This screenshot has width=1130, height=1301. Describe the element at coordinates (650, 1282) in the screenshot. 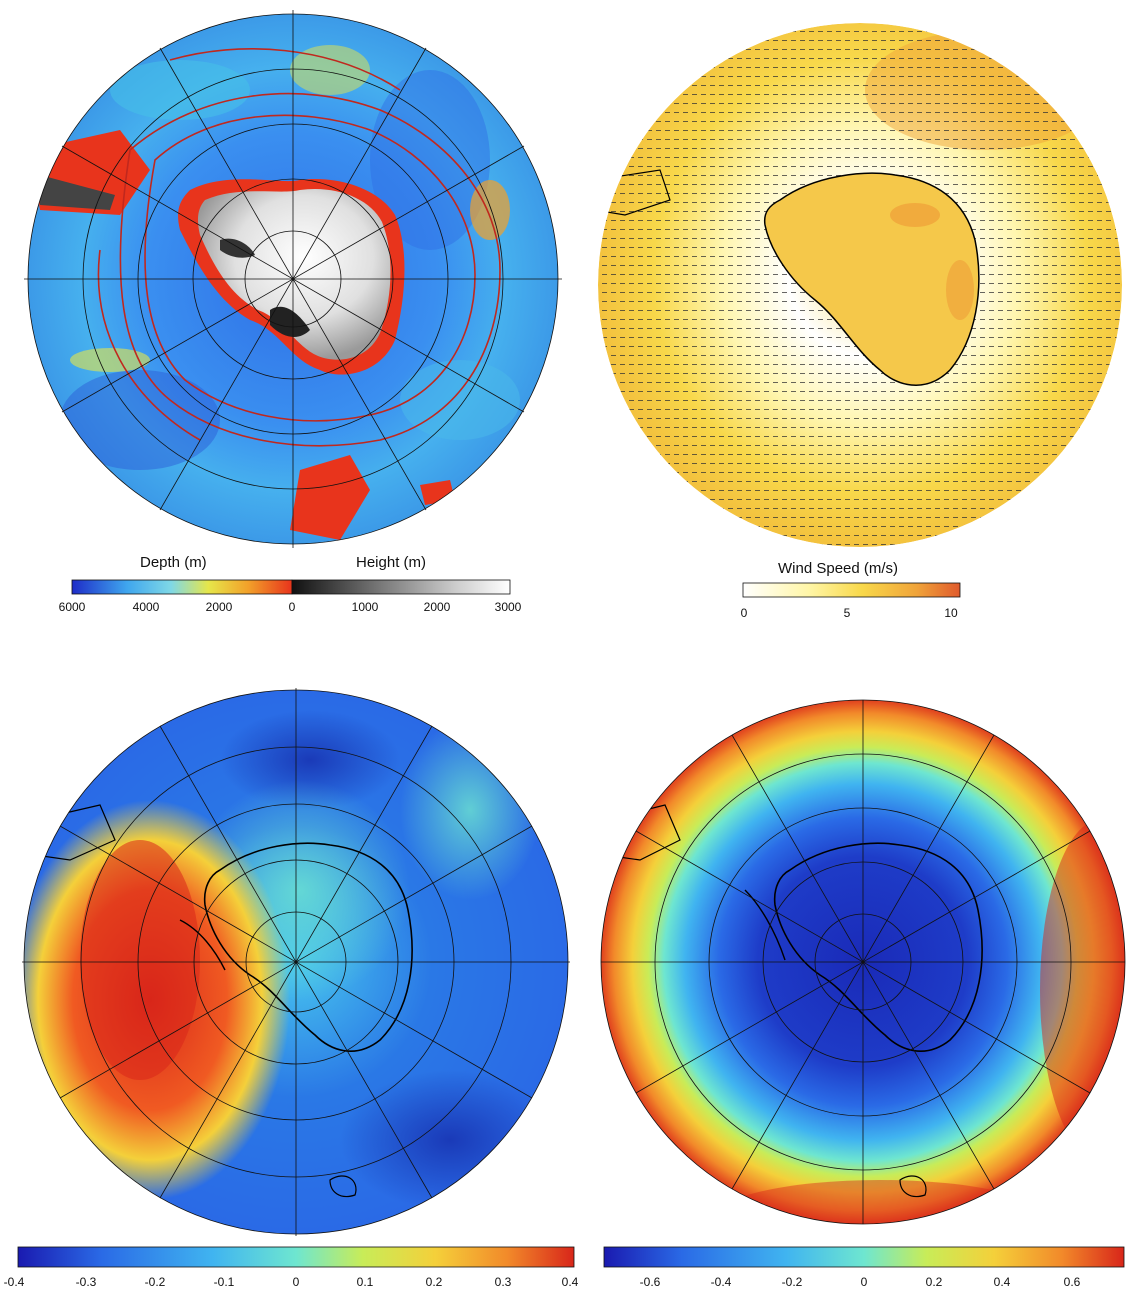

I see `corr-right-tick: -0.6` at that location.